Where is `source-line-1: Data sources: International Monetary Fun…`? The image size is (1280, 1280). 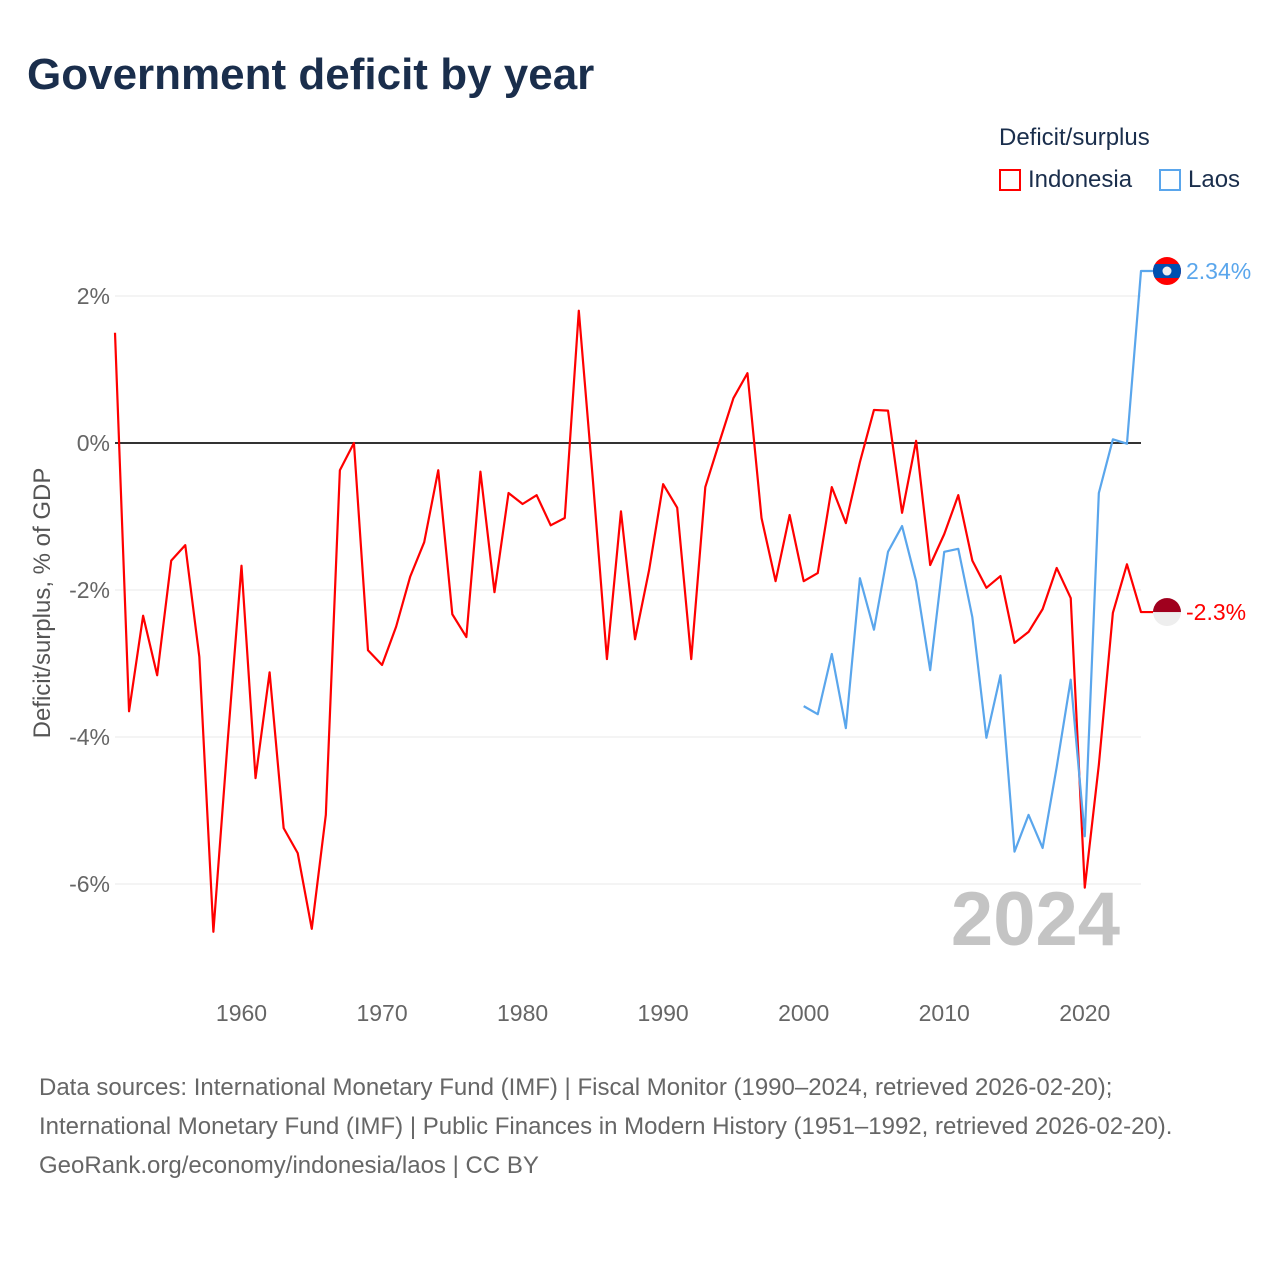
source-line-1: Data sources: International Monetary Fun… is located at coordinates (576, 1087).